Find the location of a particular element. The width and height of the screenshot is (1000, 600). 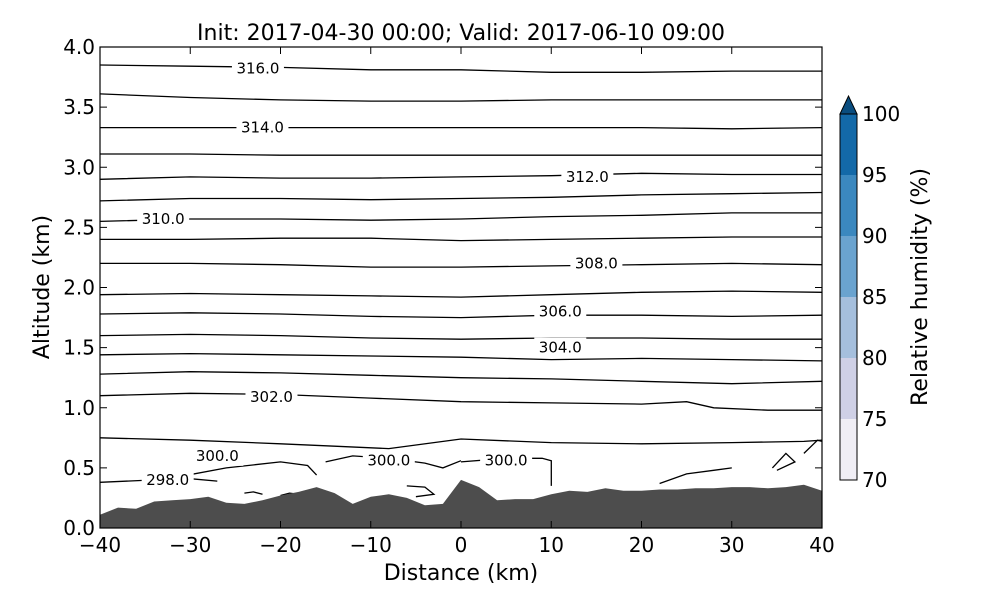

x-tick-label: −30 is located at coordinates (190, 545).